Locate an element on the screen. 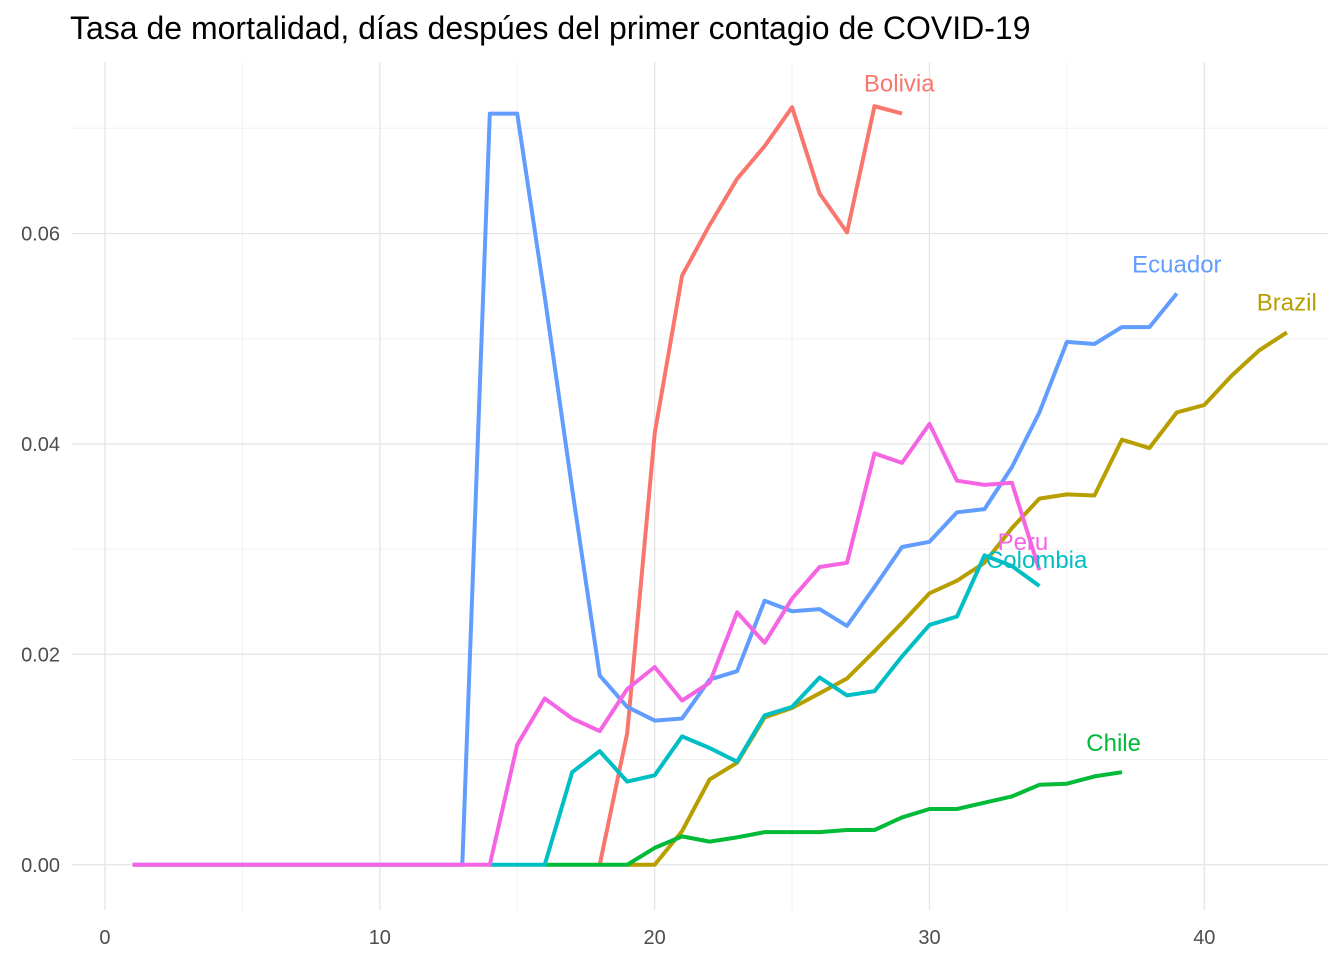  y-tick-label: 0.04 is located at coordinates (40, 445).